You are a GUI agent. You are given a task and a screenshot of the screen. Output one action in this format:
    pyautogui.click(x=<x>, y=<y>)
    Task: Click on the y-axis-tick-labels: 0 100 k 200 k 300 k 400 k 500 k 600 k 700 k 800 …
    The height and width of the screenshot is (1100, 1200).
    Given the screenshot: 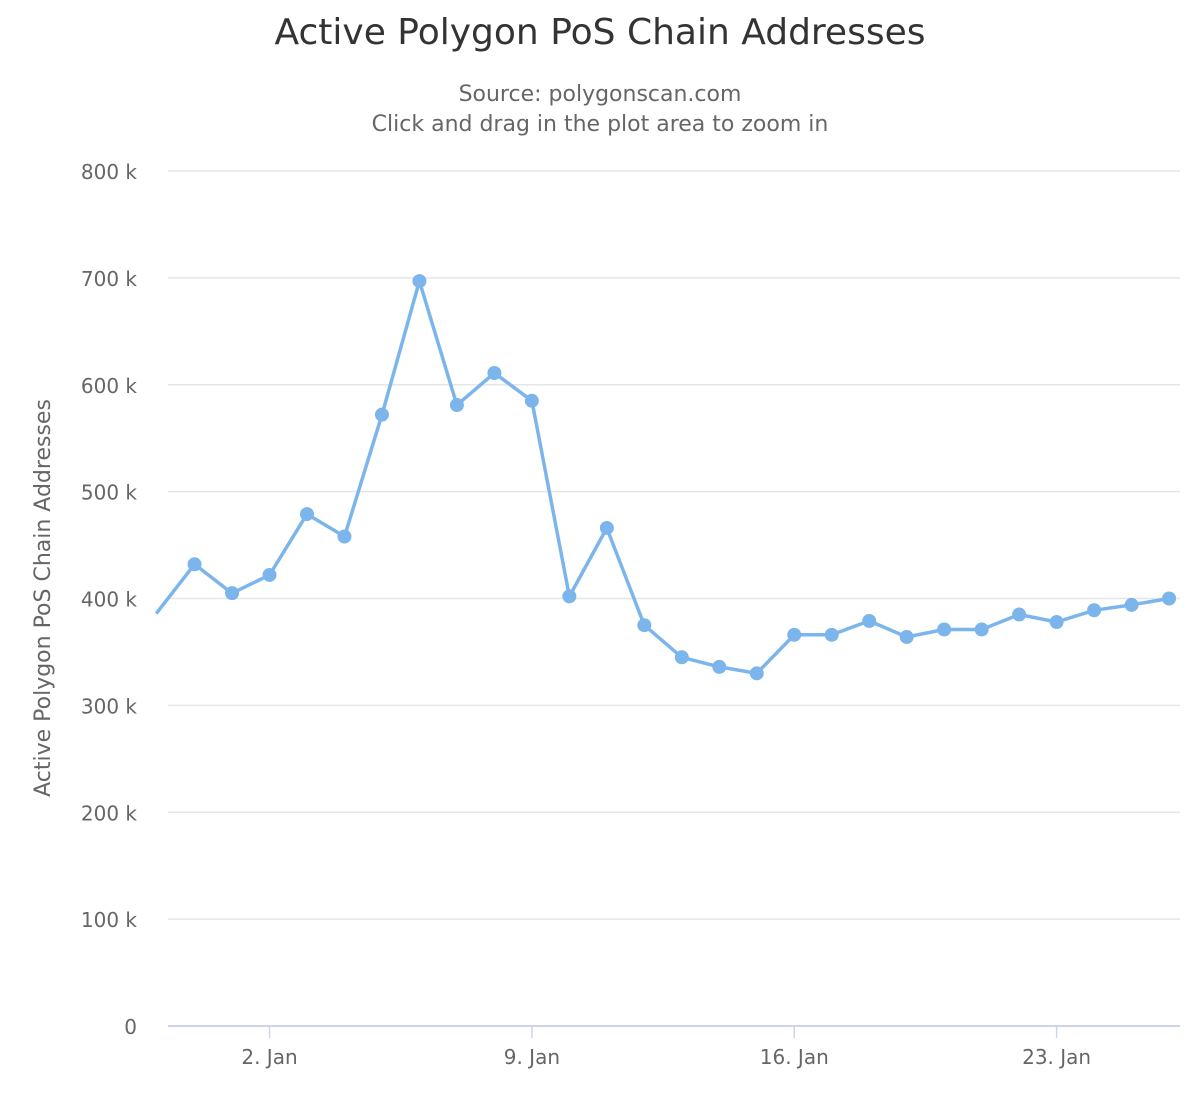 What is the action you would take?
    pyautogui.click(x=109, y=599)
    